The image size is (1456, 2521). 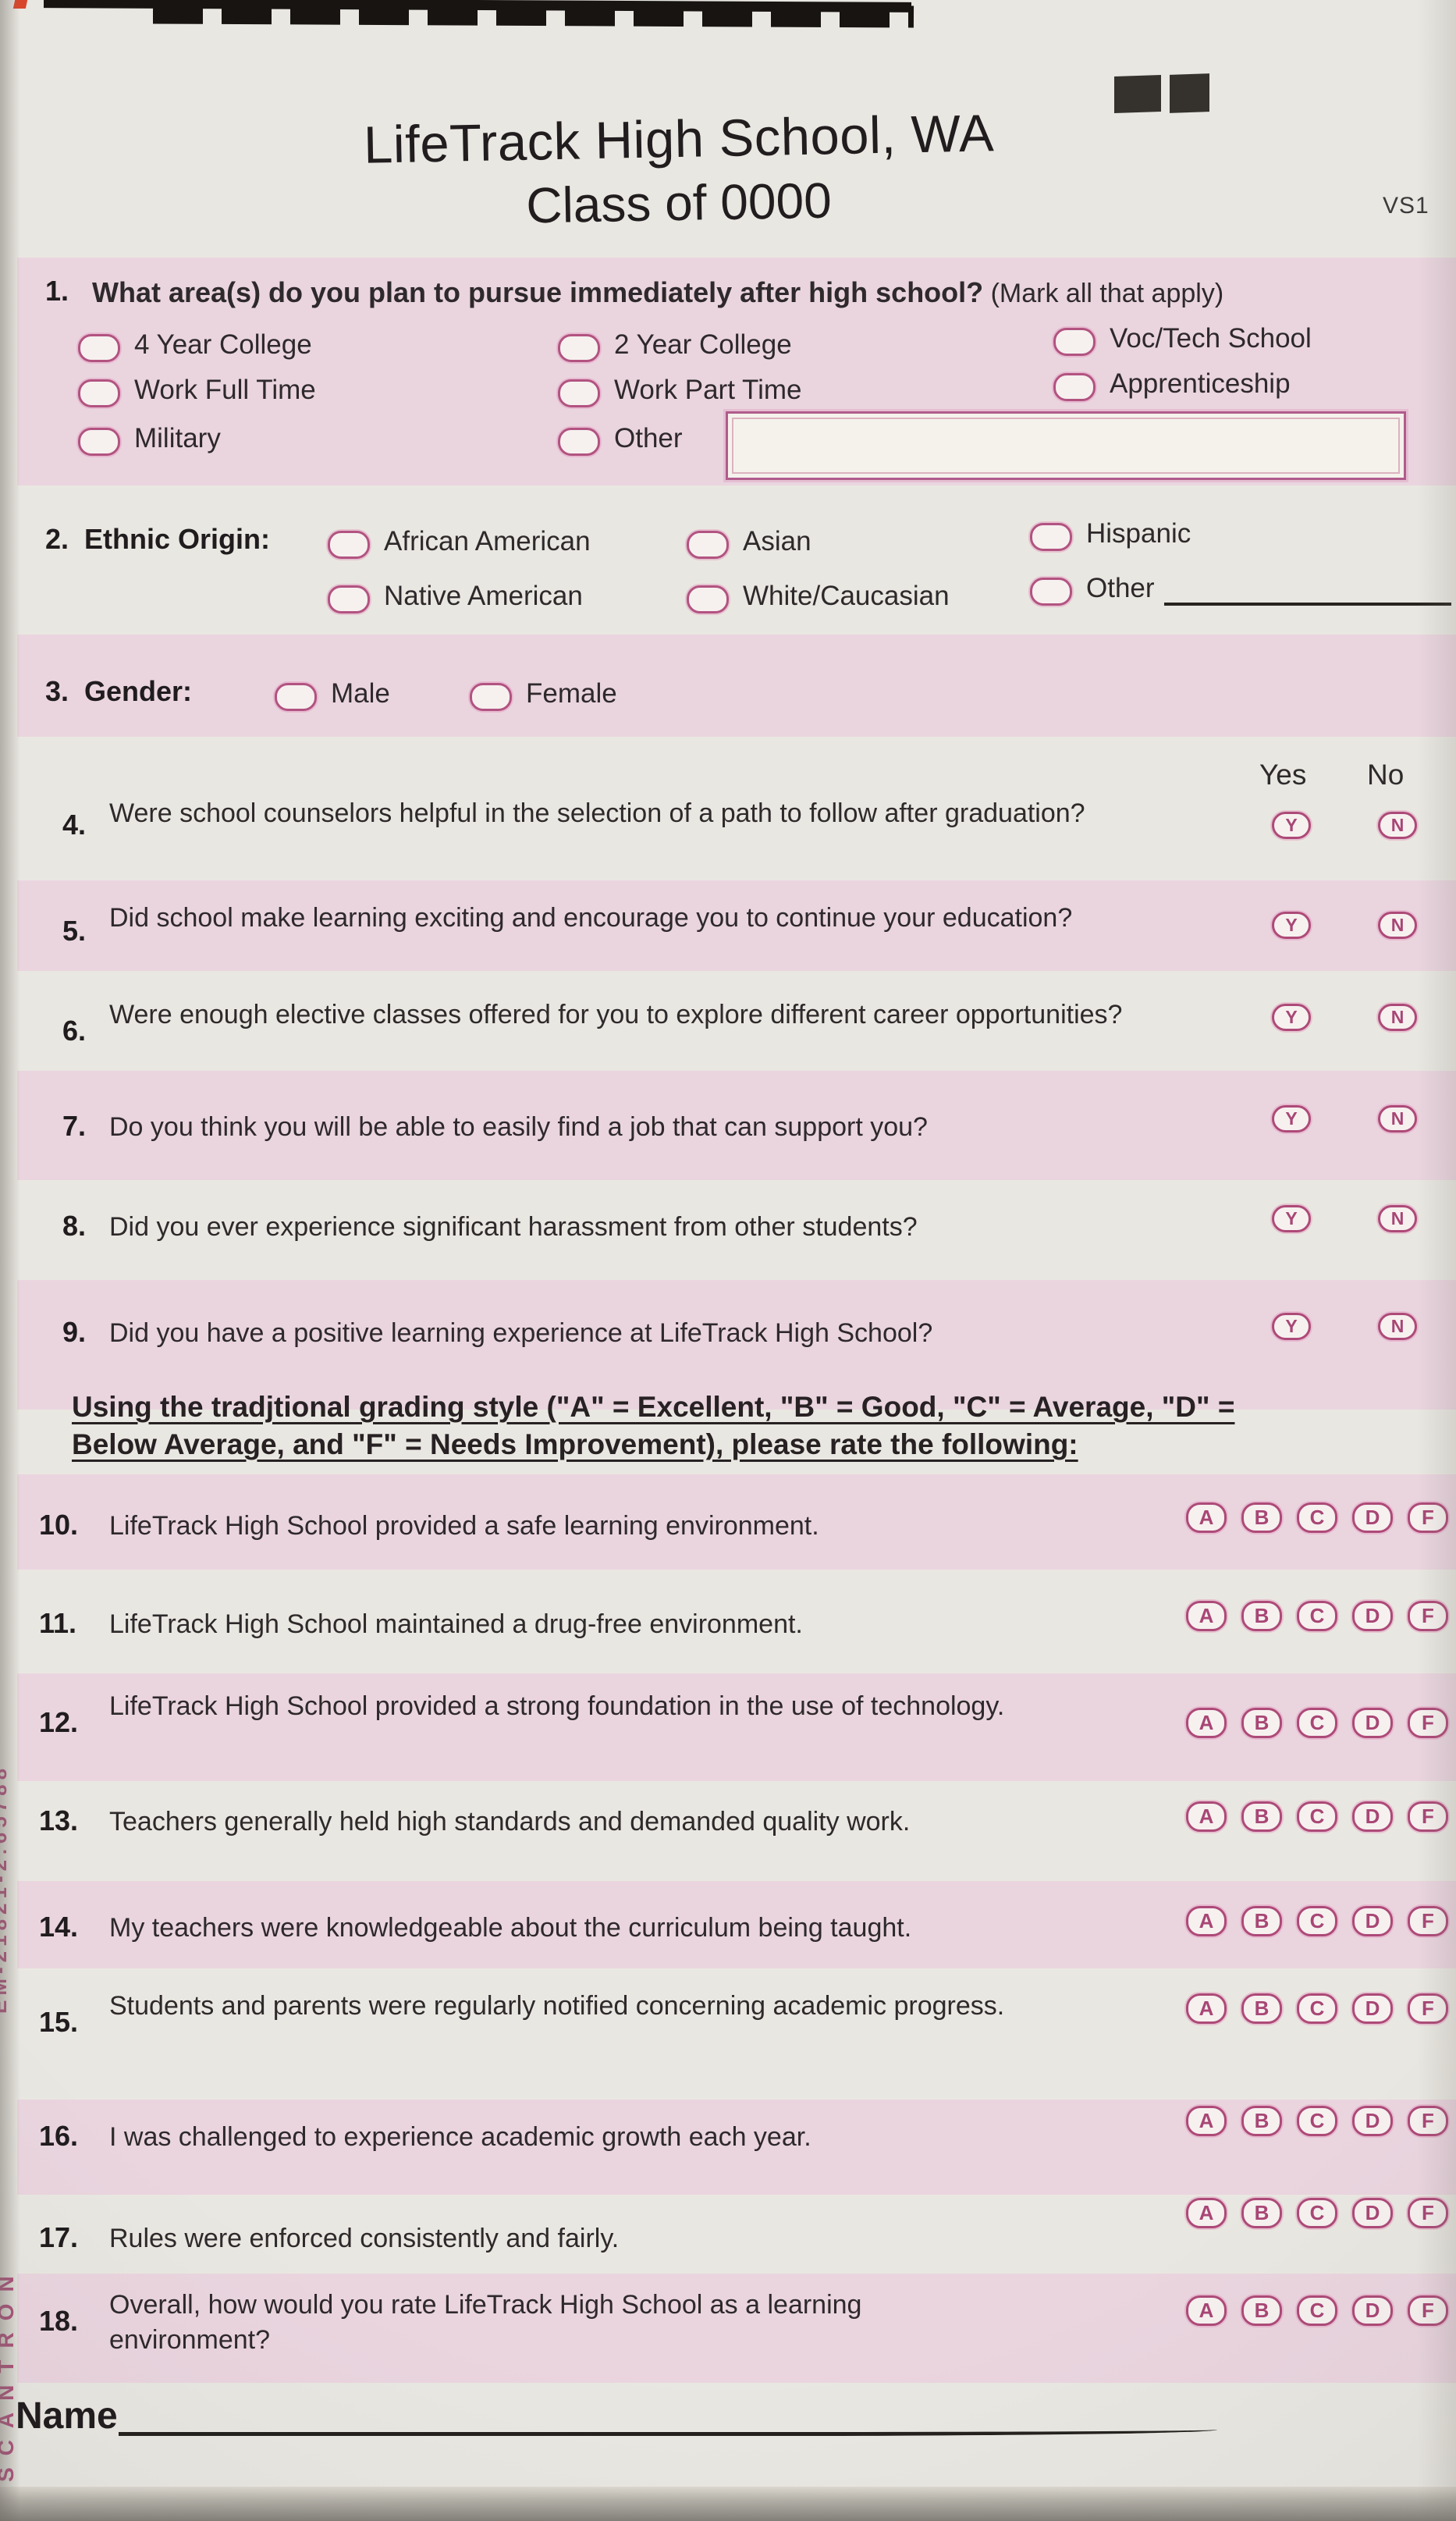 I want to click on question-number: 2., so click(x=57, y=539).